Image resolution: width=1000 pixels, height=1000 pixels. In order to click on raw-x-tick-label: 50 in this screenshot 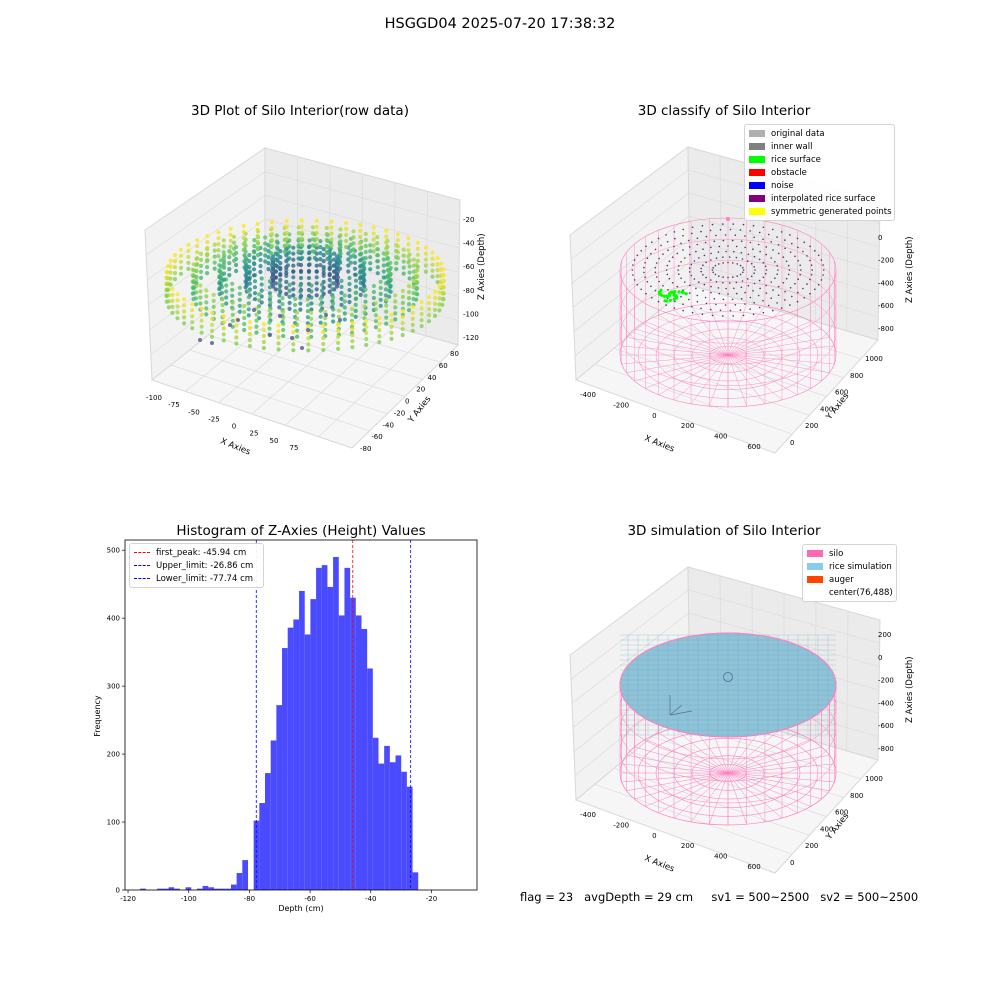, I will do `click(274, 441)`.